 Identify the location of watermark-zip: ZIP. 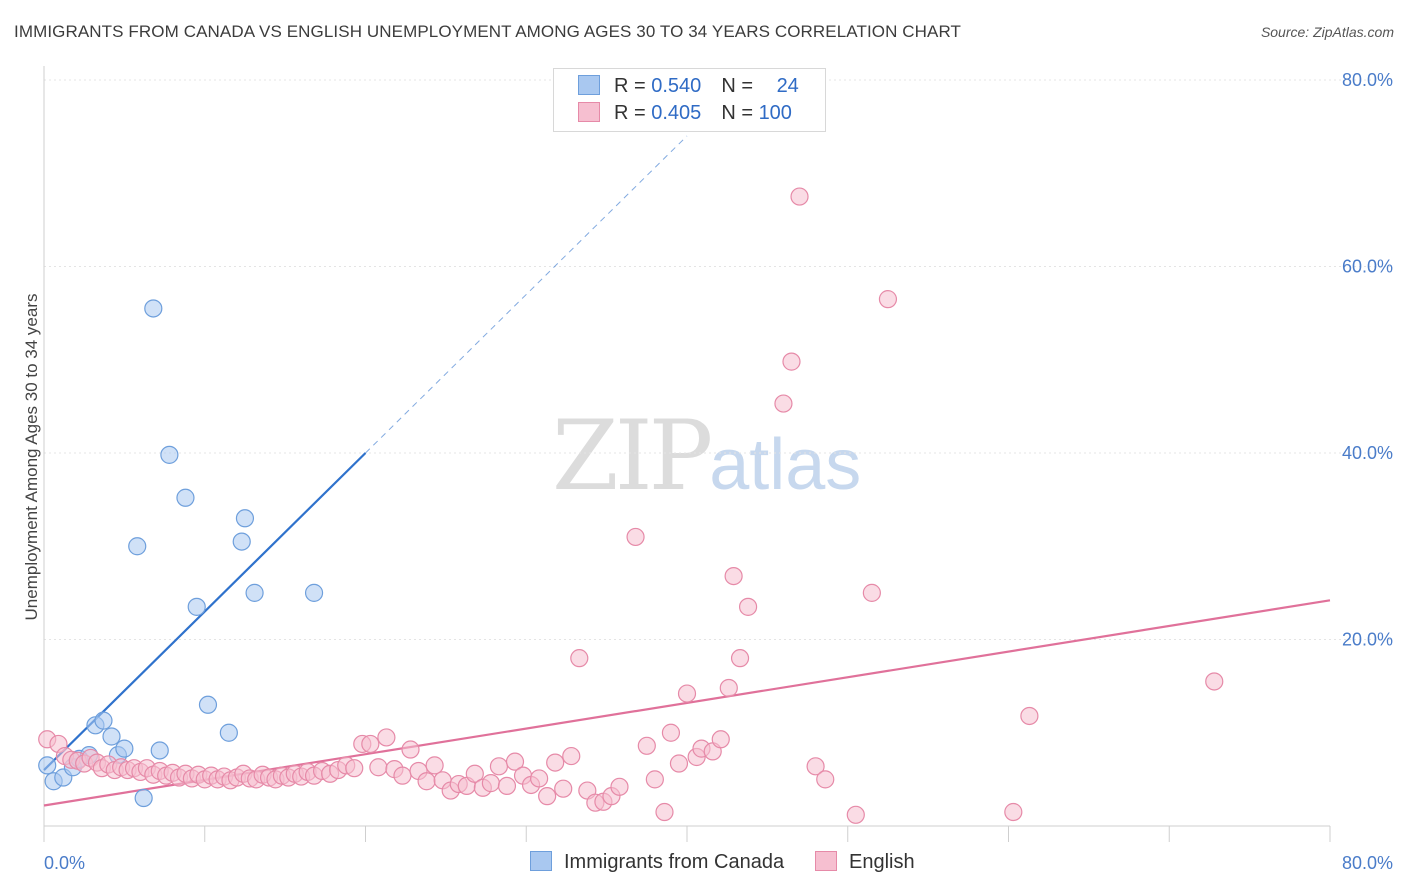
(632, 456).